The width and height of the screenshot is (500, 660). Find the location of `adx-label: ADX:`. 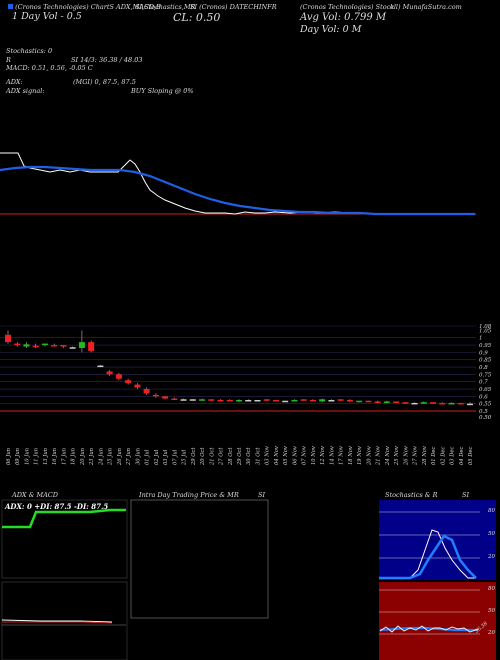

adx-label: ADX: is located at coordinates (14, 82).